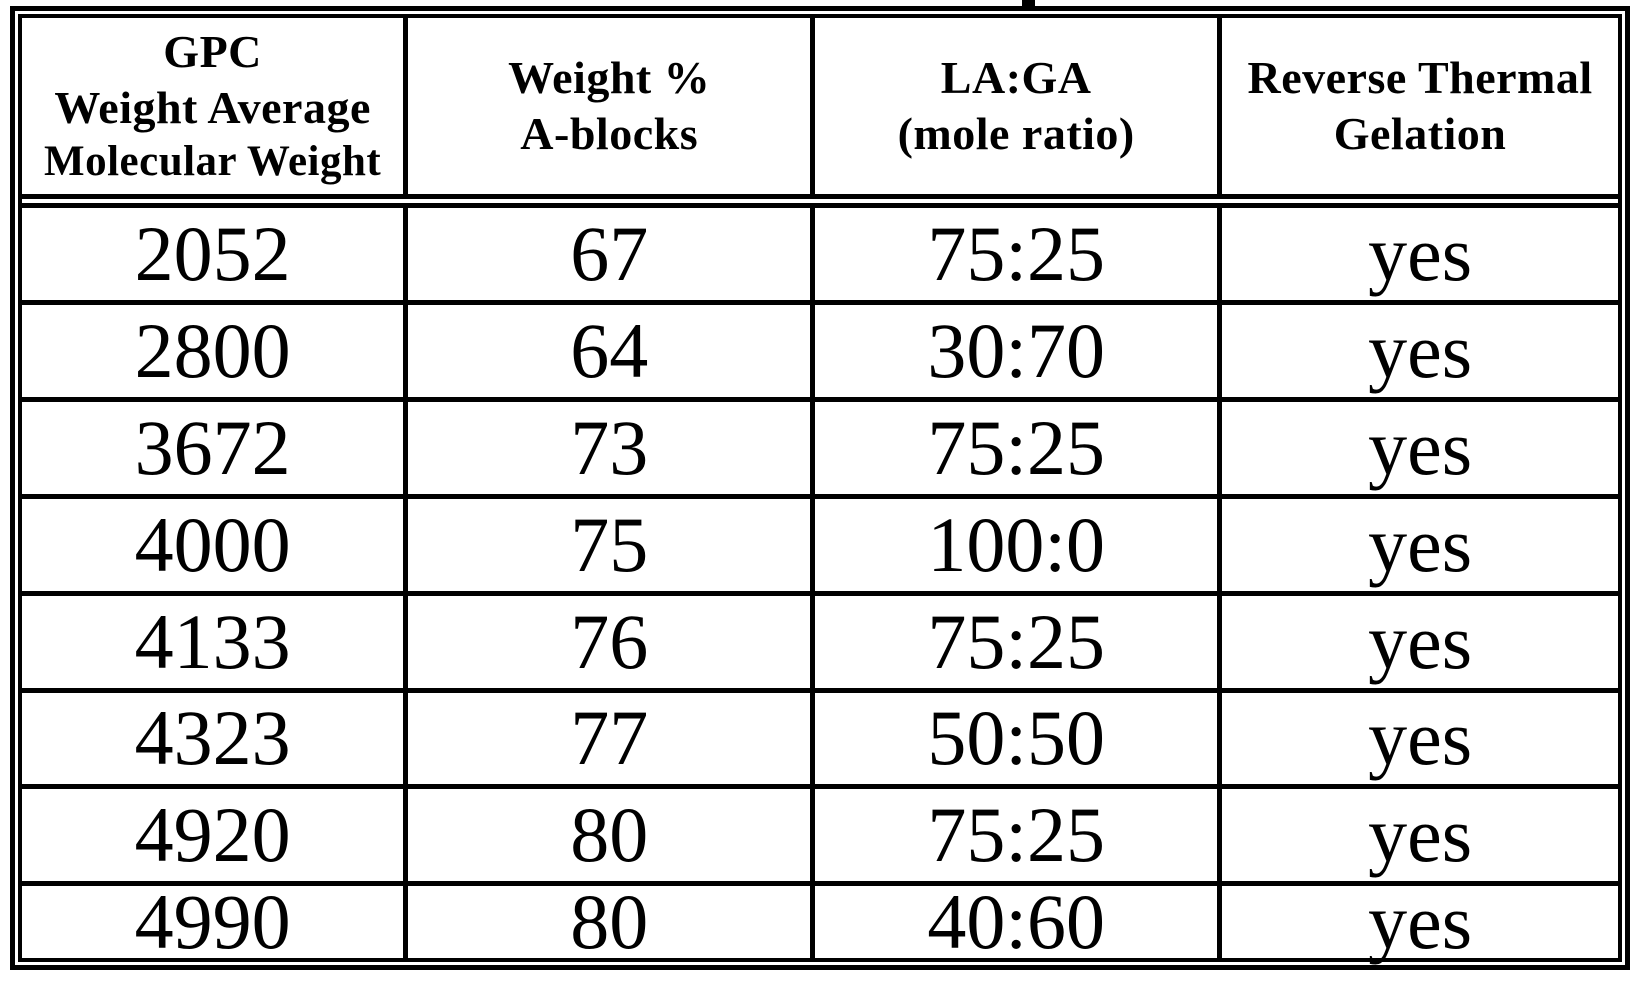 This screenshot has width=1643, height=992. Describe the element at coordinates (1016, 544) in the screenshot. I see `cell-value: 100:0` at that location.